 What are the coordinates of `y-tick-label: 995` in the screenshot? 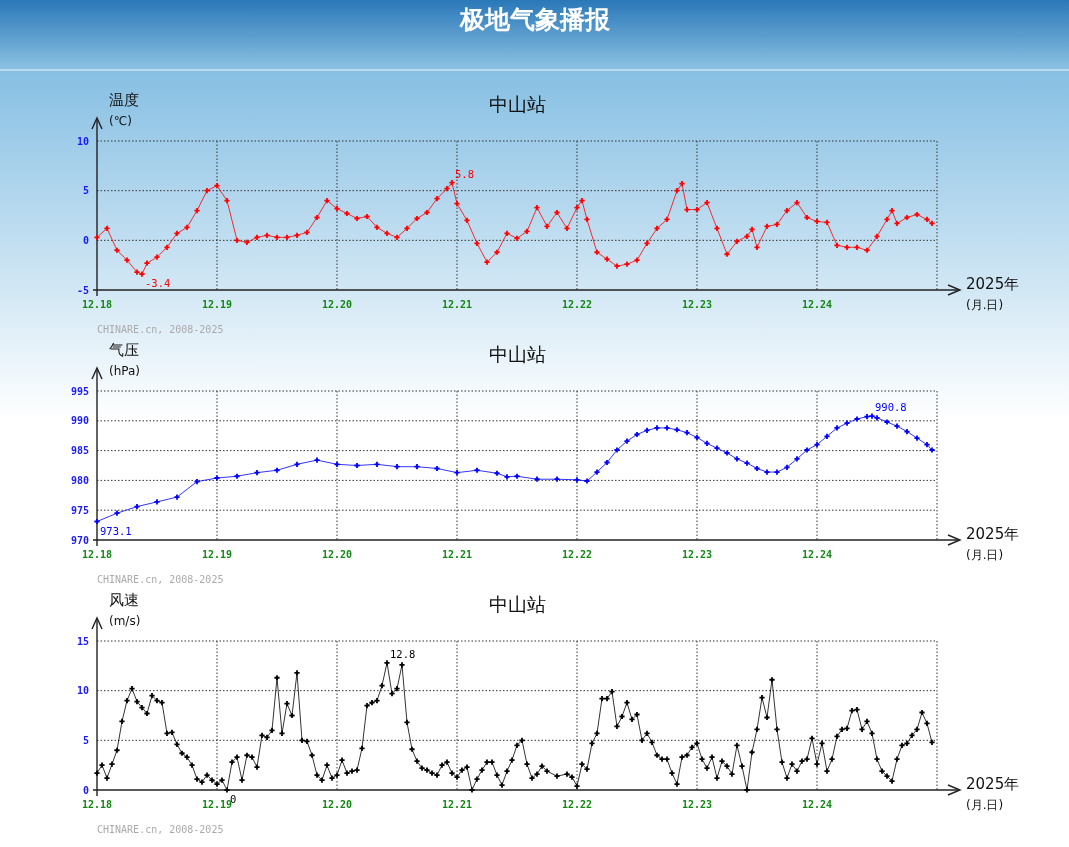 It's located at (79, 391).